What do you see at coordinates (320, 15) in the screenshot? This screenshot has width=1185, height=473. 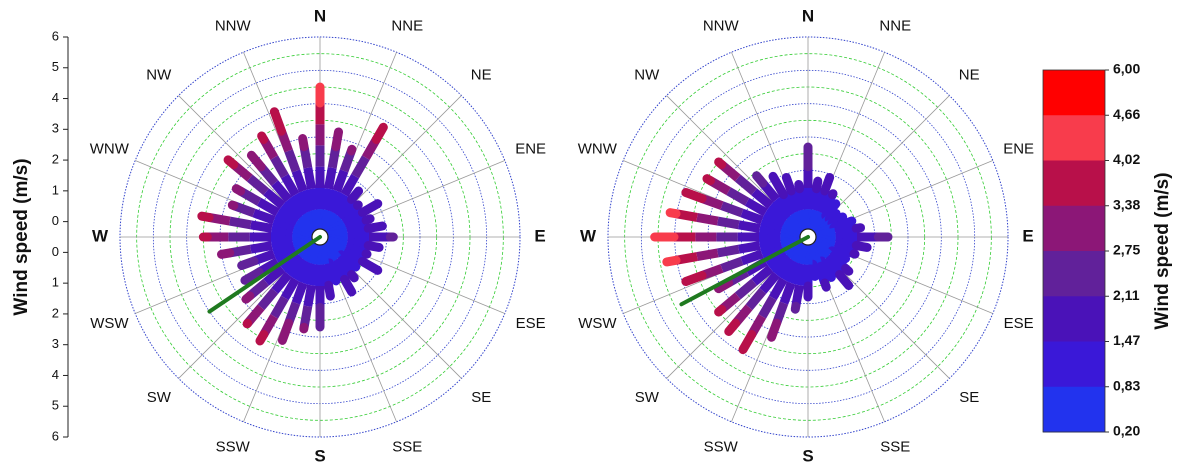 I see `direction-label: N` at bounding box center [320, 15].